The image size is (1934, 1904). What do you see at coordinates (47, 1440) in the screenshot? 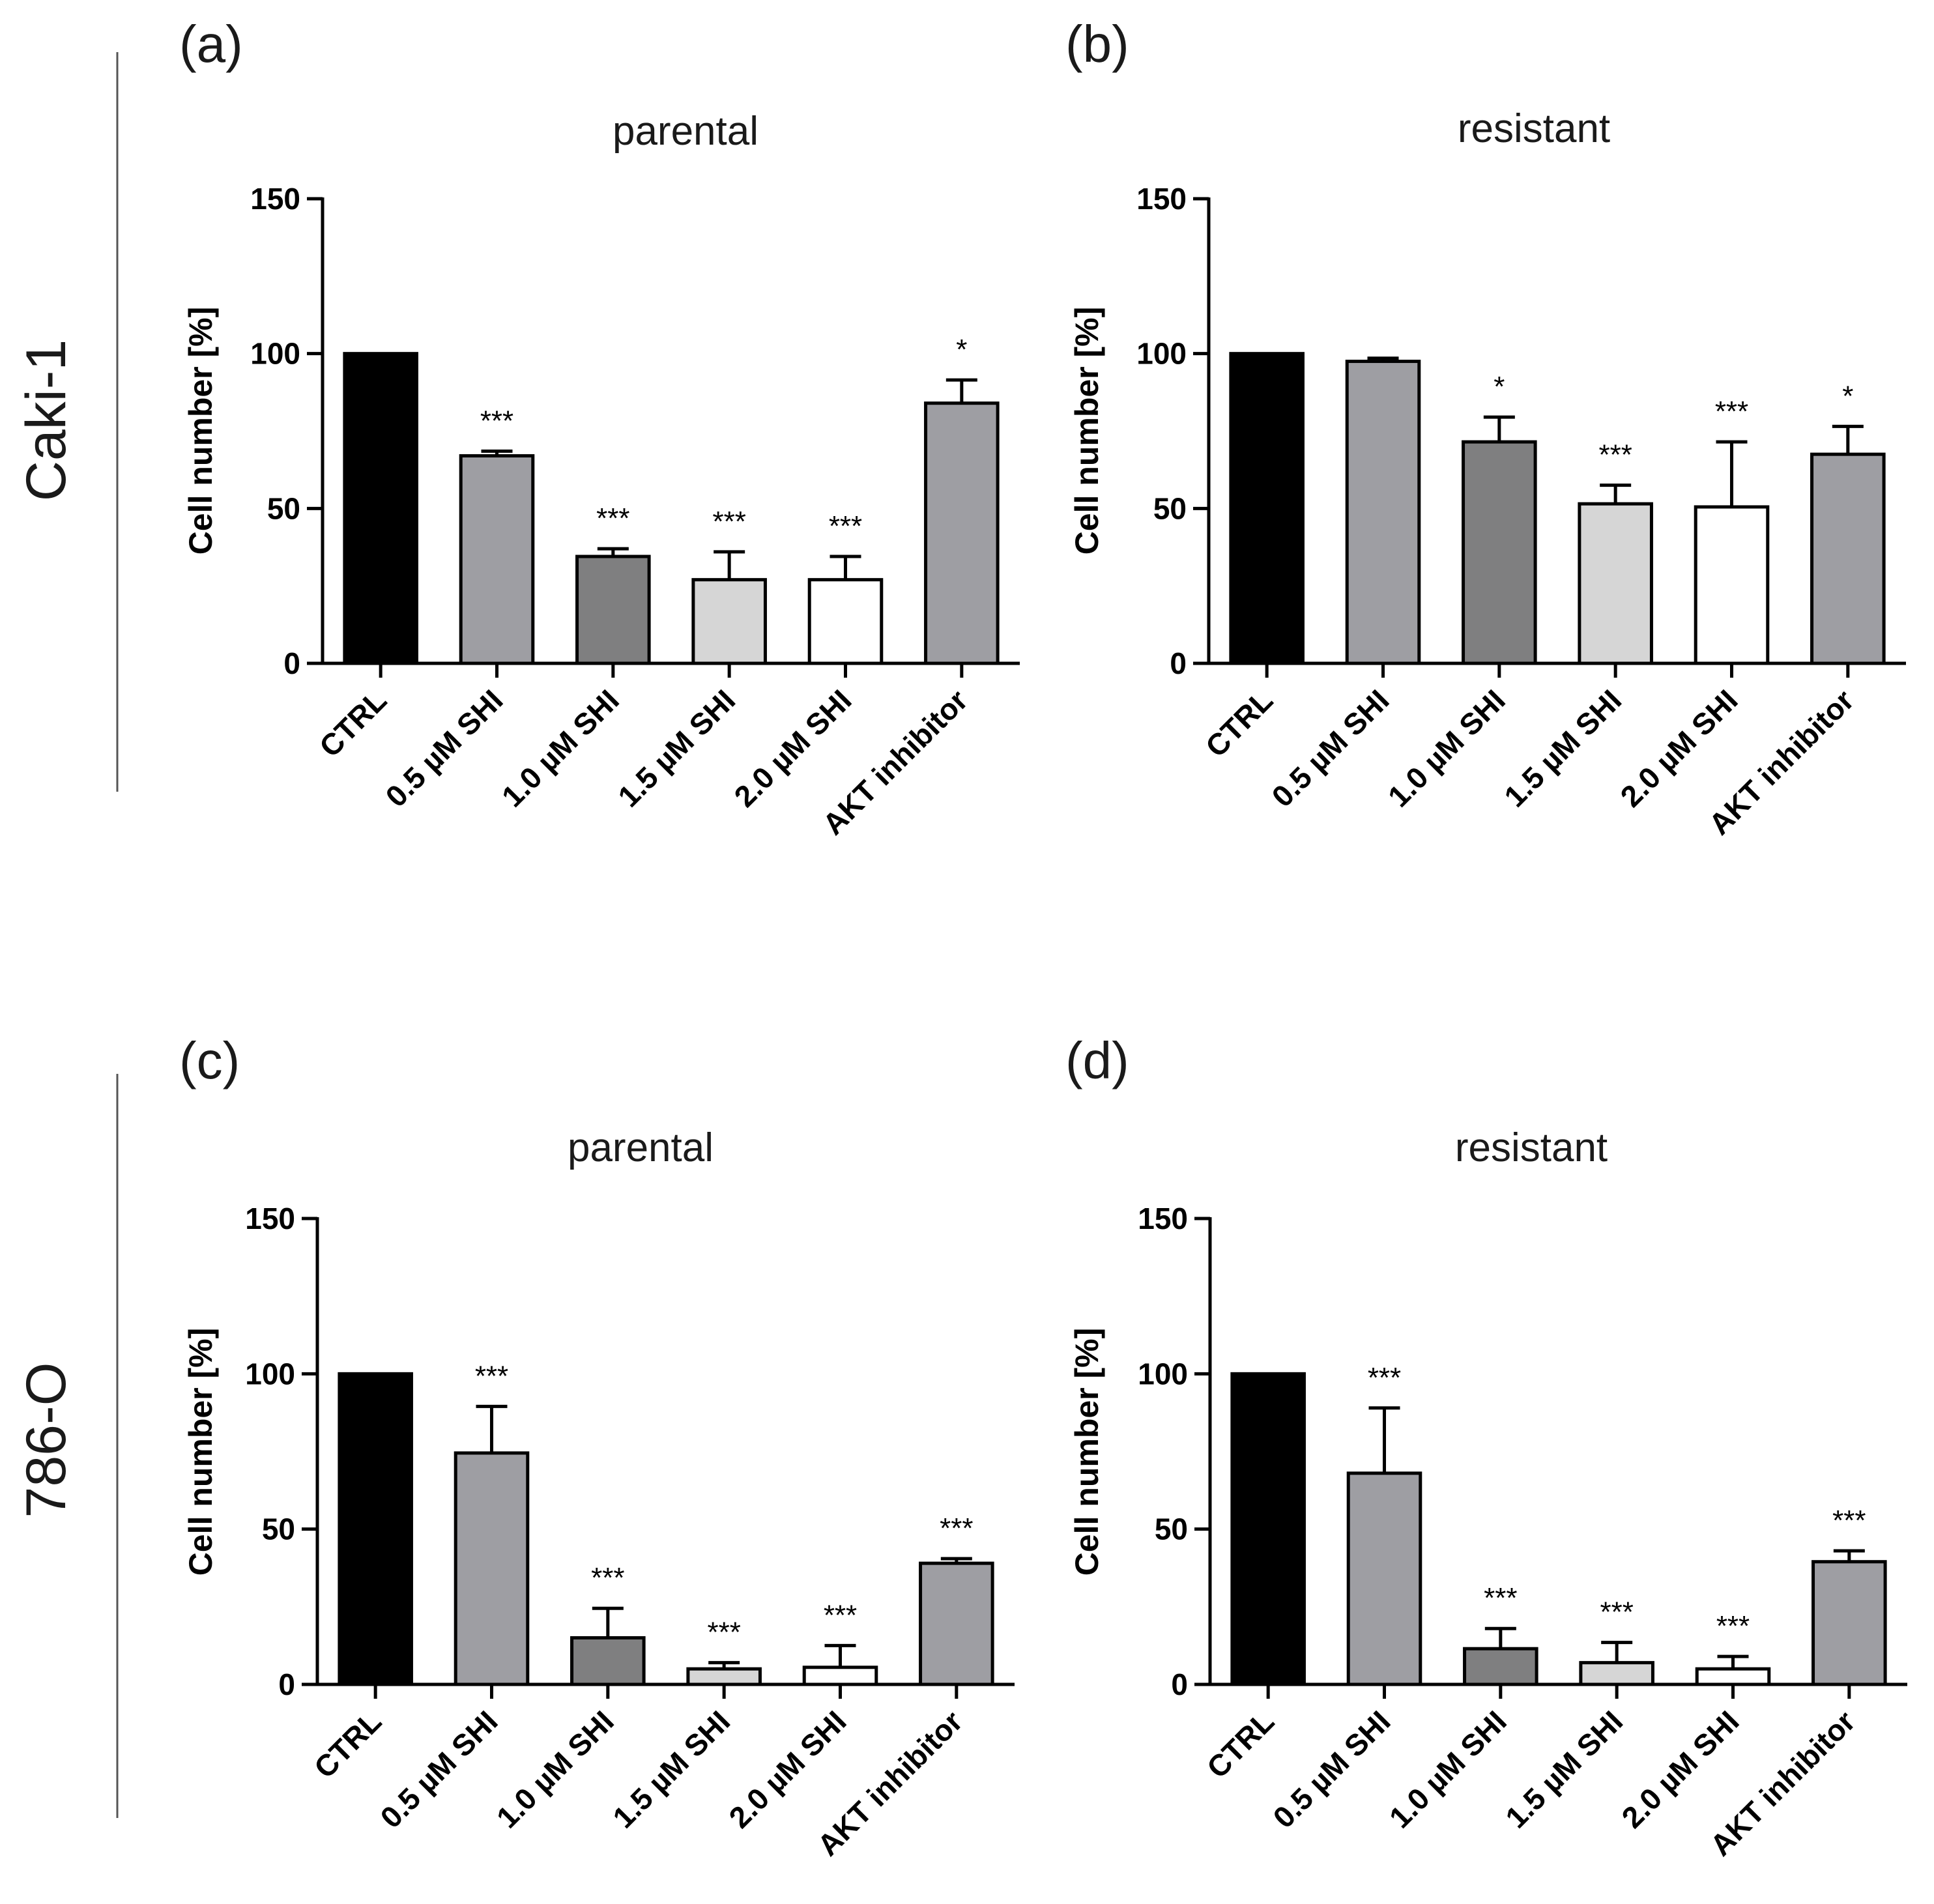
I see `row-label-786o: 786-O` at bounding box center [47, 1440].